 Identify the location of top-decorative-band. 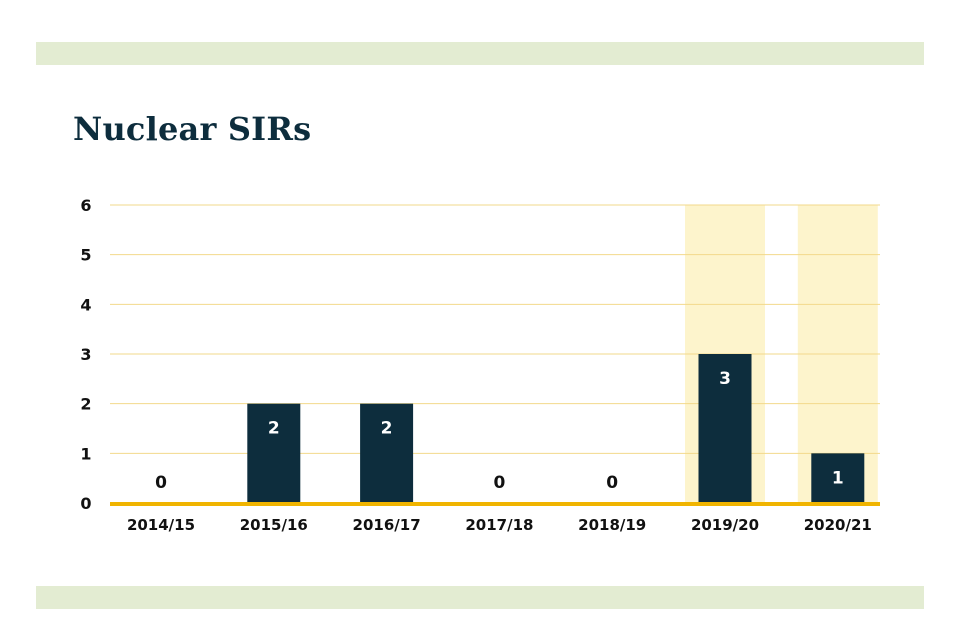
(480, 53).